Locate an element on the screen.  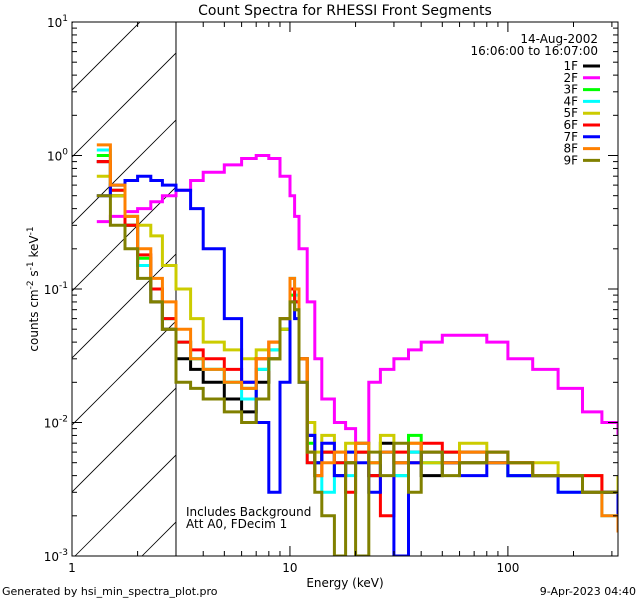
annotation-text: Includes Background is located at coordinates (248, 512).